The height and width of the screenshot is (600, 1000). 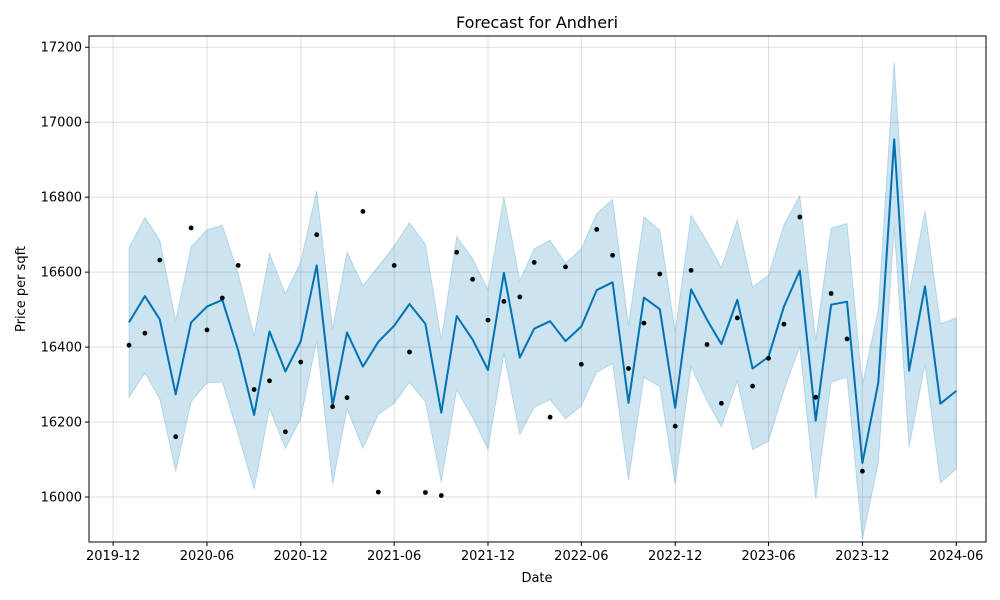 What do you see at coordinates (537, 22) in the screenshot?
I see `chart-title: Forecast for Andheri` at bounding box center [537, 22].